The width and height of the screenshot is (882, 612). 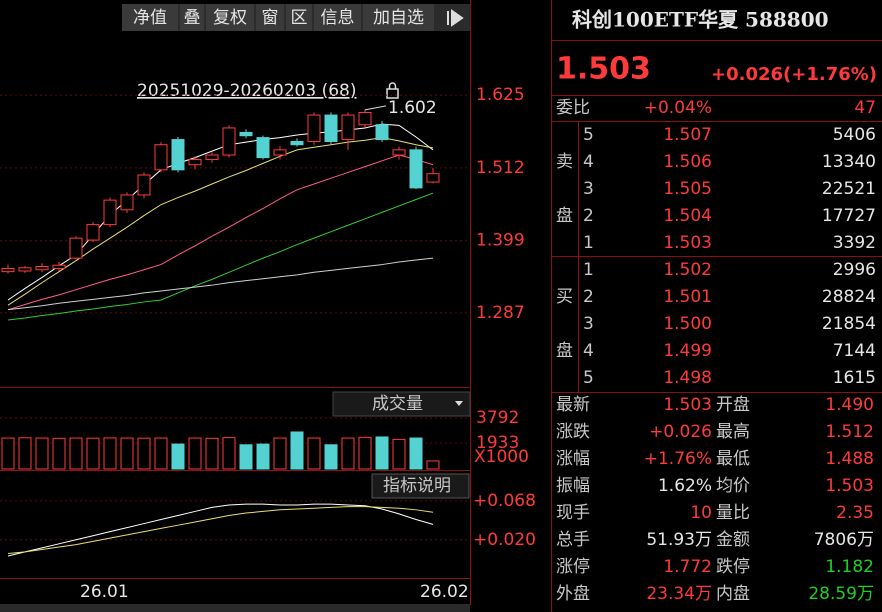 I want to click on peak-pointer, so click(x=375, y=108).